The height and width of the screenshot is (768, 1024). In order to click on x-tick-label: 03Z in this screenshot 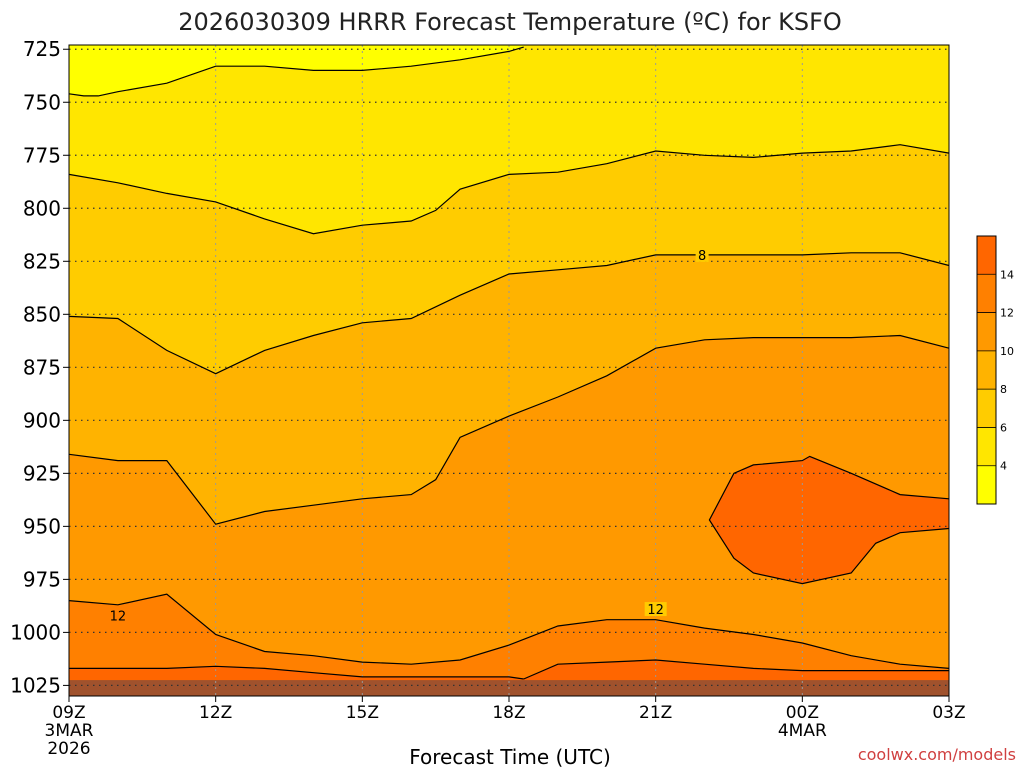, I will do `click(948, 713)`.